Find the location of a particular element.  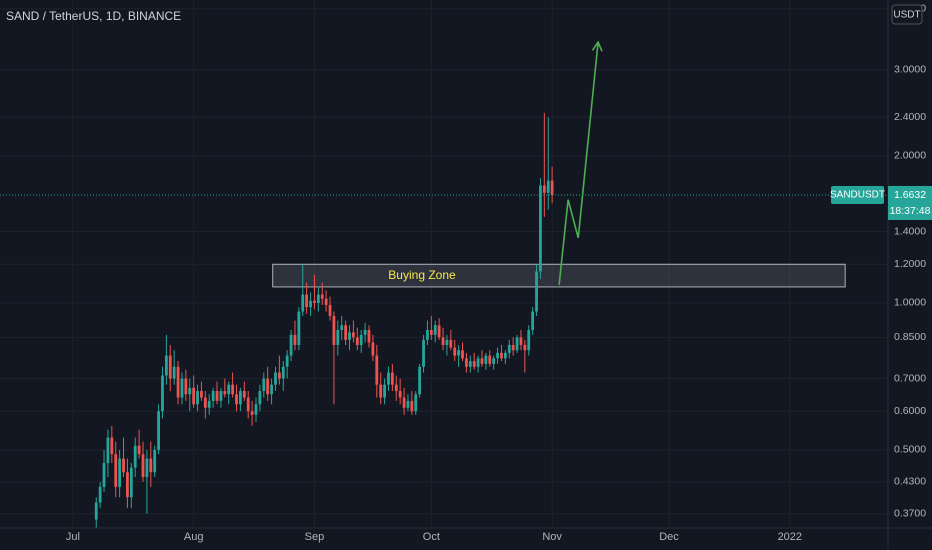

symbol-tag is located at coordinates (857, 194).